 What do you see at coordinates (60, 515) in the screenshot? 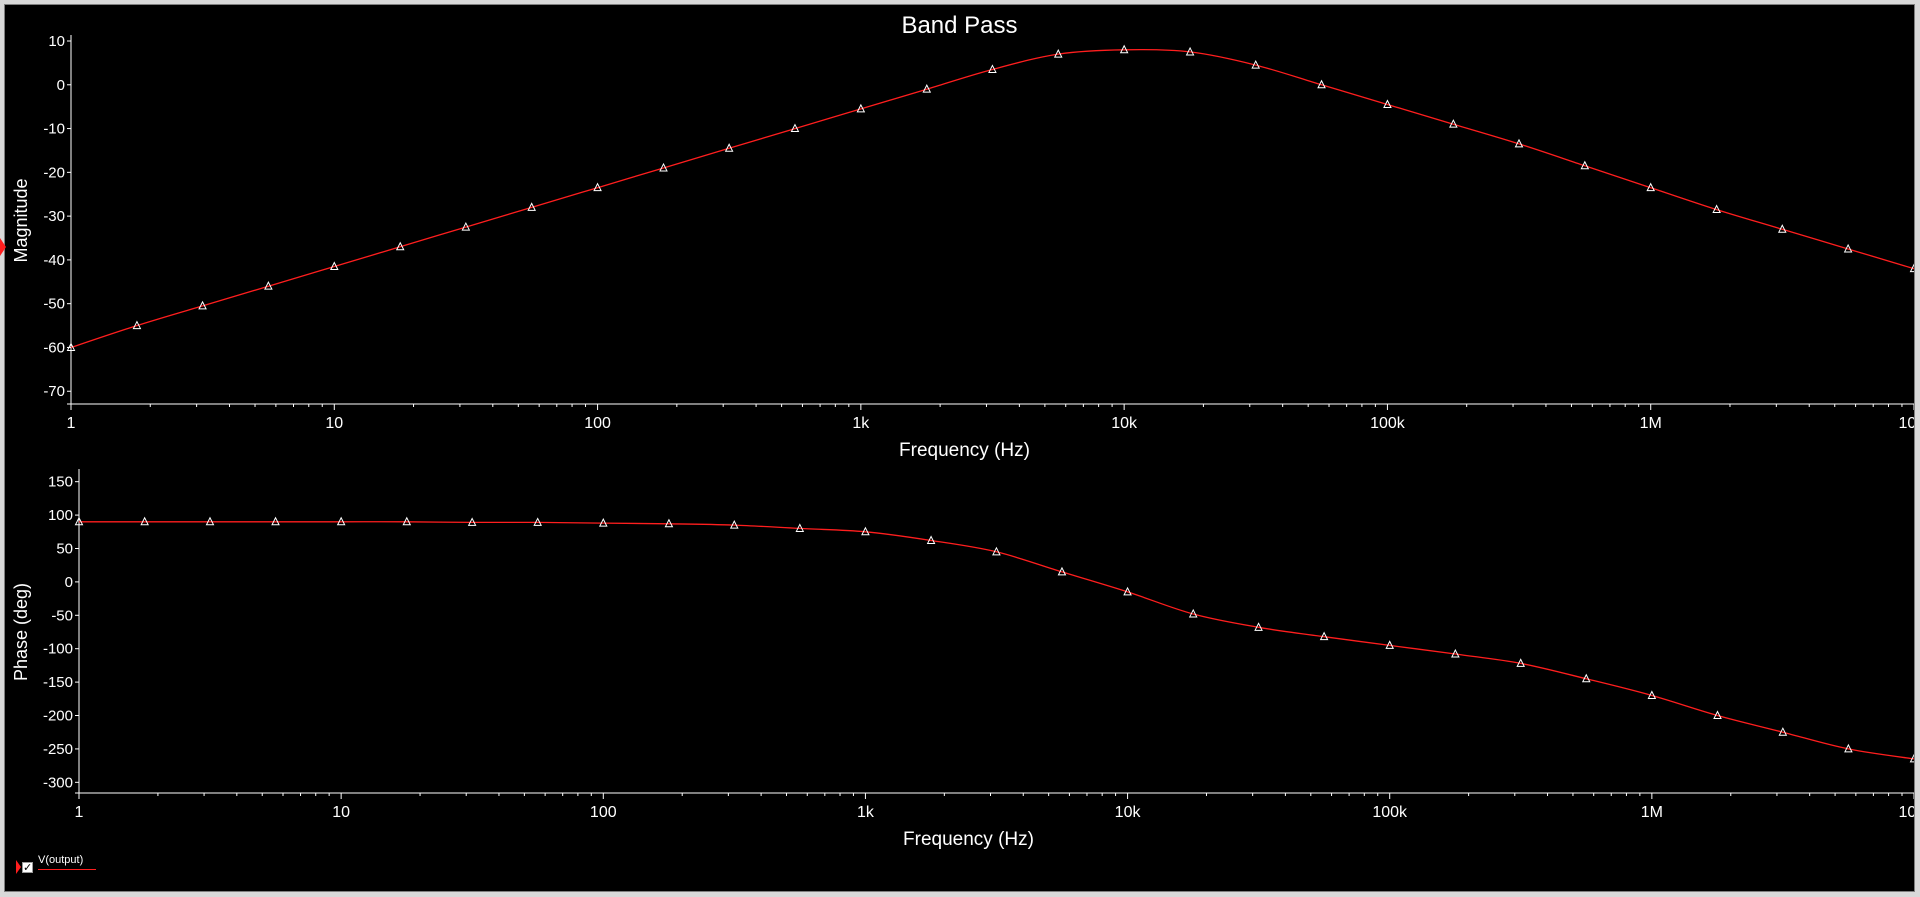
I see `chart2-y-tick-label: 100` at bounding box center [60, 515].